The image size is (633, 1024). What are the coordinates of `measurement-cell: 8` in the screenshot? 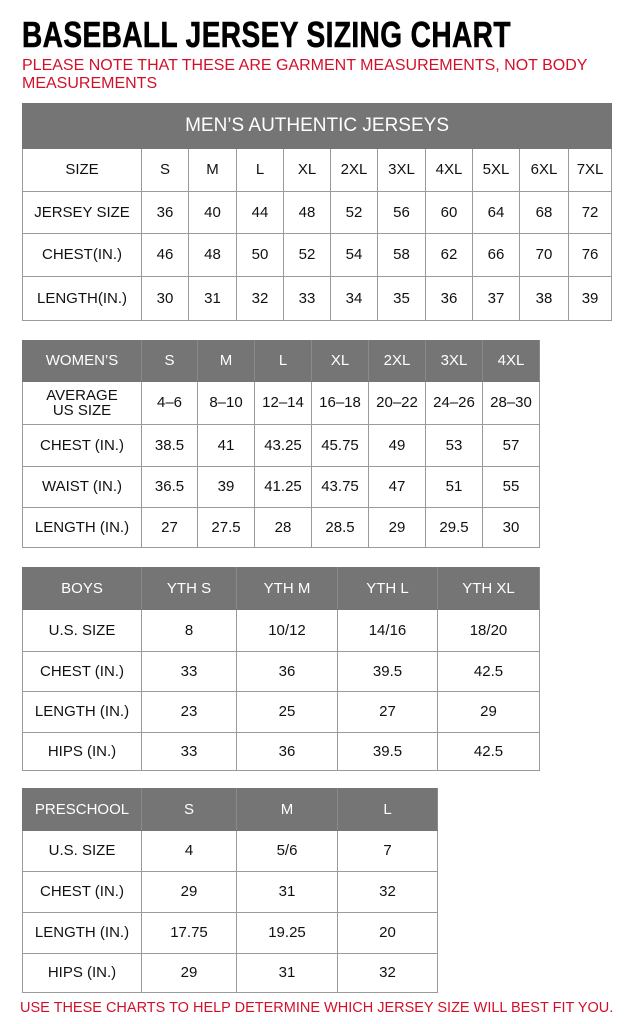 It's located at (189, 630).